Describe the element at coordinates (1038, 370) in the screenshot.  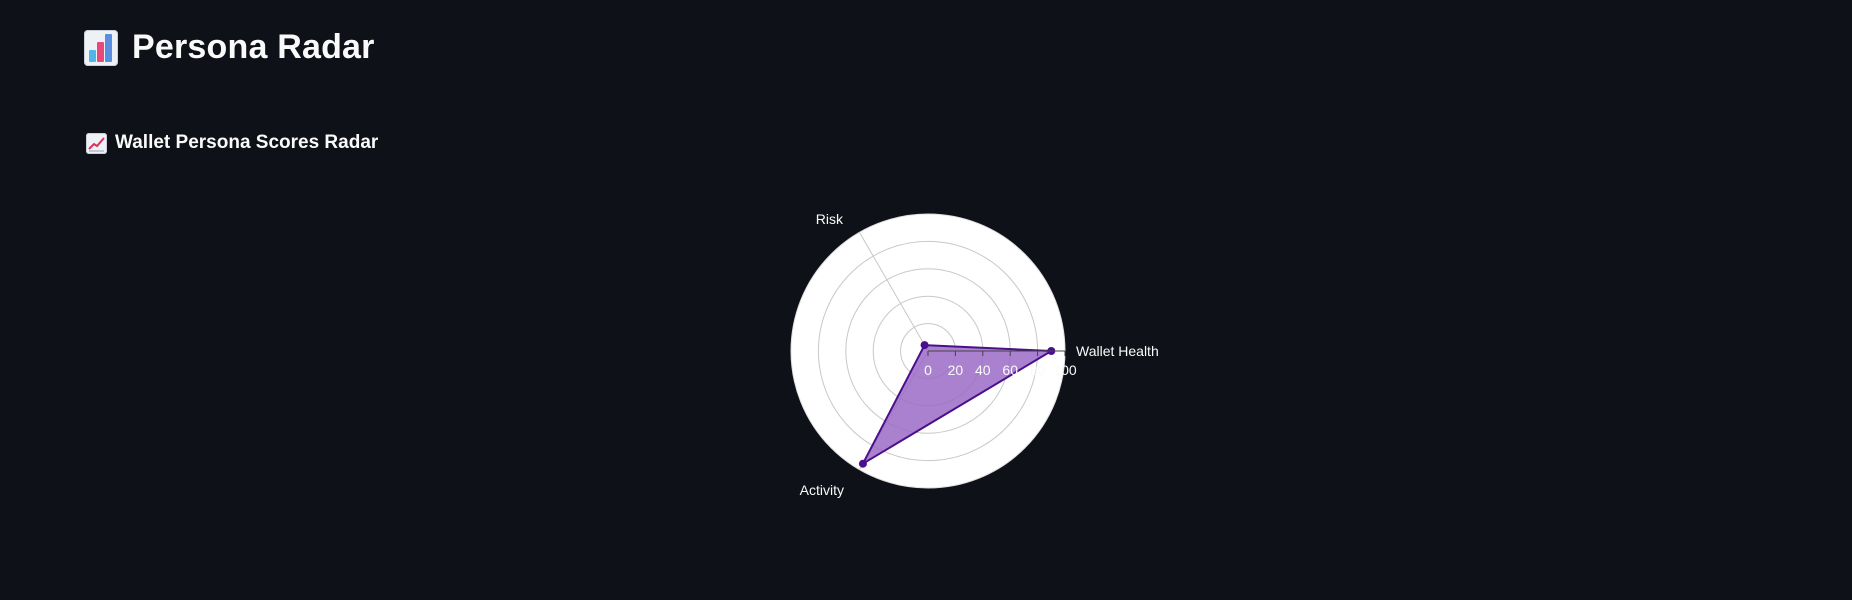
I see `radial-tick-label: 80` at that location.